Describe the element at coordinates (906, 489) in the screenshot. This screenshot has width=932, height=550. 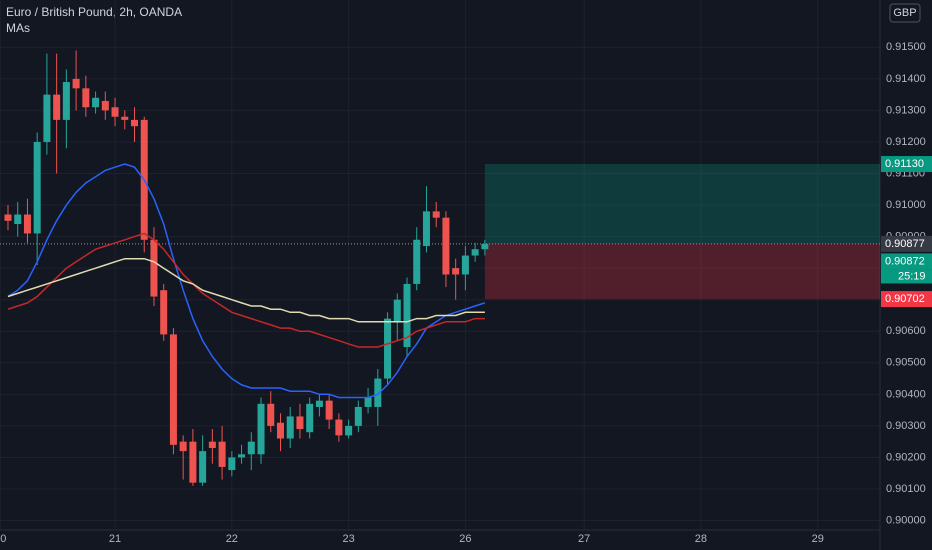
I see `y-tick-label: 0.90100` at that location.